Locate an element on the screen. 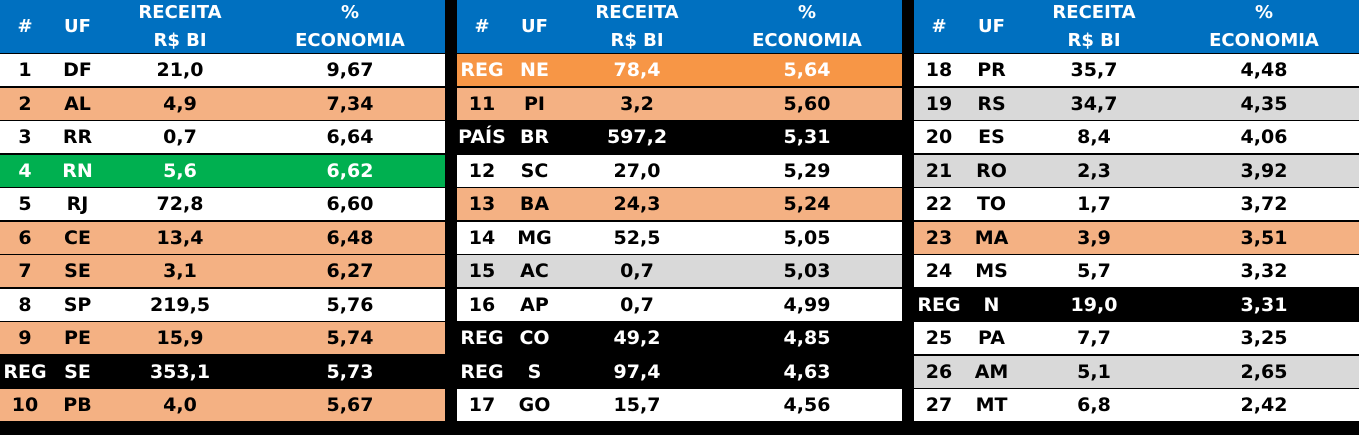 Image resolution: width=1359 pixels, height=435 pixels. cell-receita: 597,2 is located at coordinates (637, 137).